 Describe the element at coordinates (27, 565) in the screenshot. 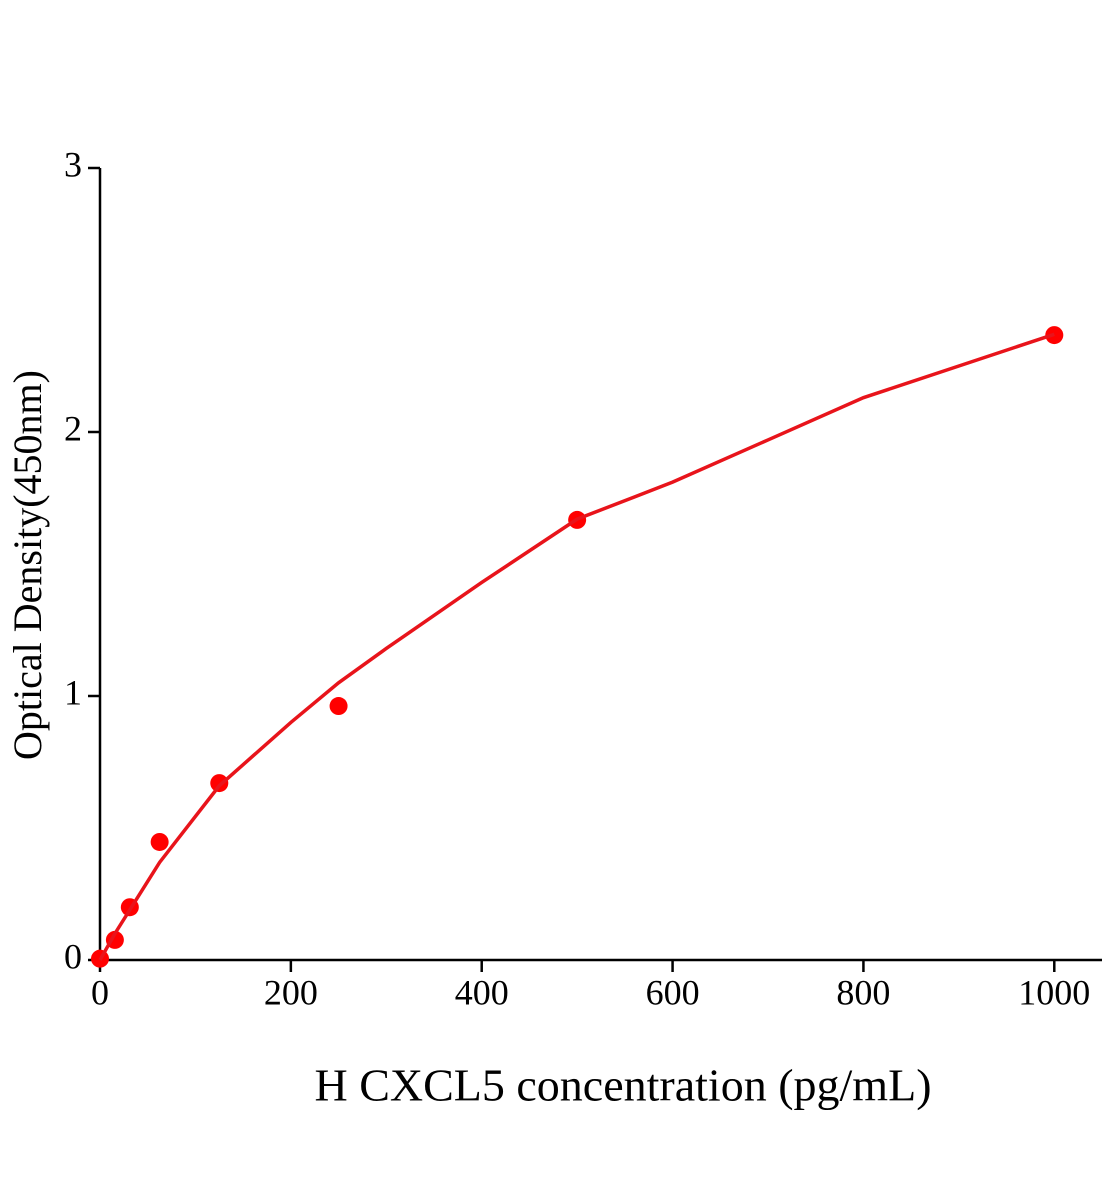

I see `y-axis-title: Optical Density(450nm)` at that location.